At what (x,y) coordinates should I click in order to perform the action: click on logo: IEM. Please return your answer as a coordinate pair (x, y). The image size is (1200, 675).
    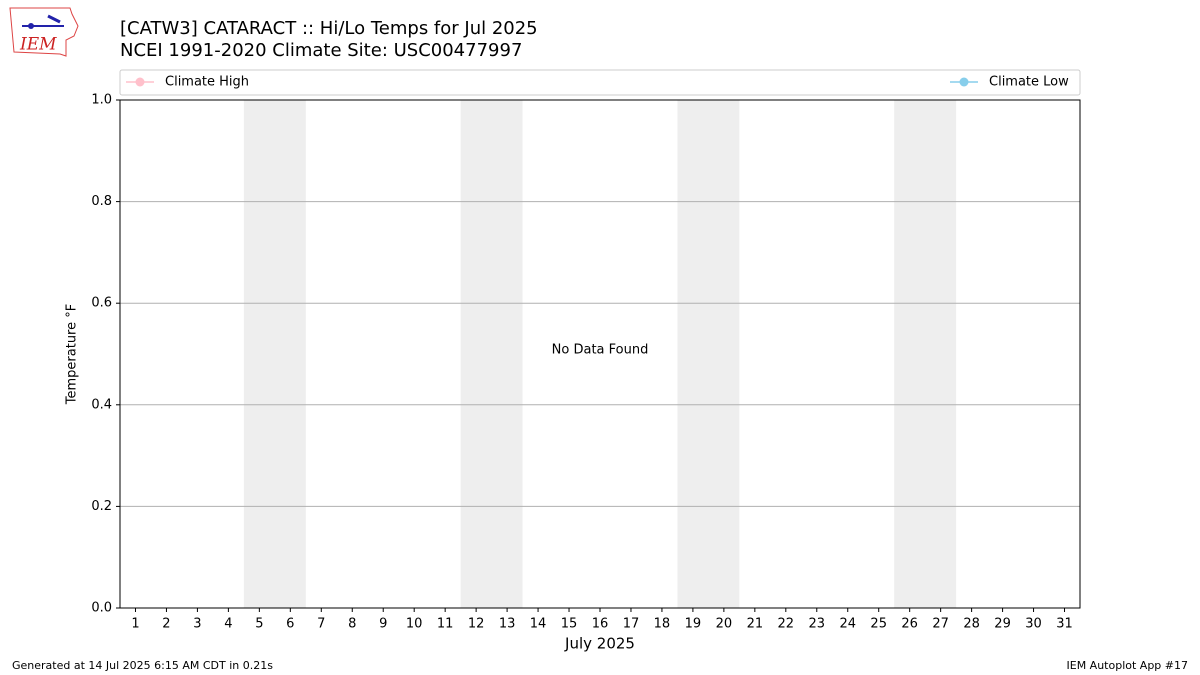
    Looking at the image, I should click on (44, 32).